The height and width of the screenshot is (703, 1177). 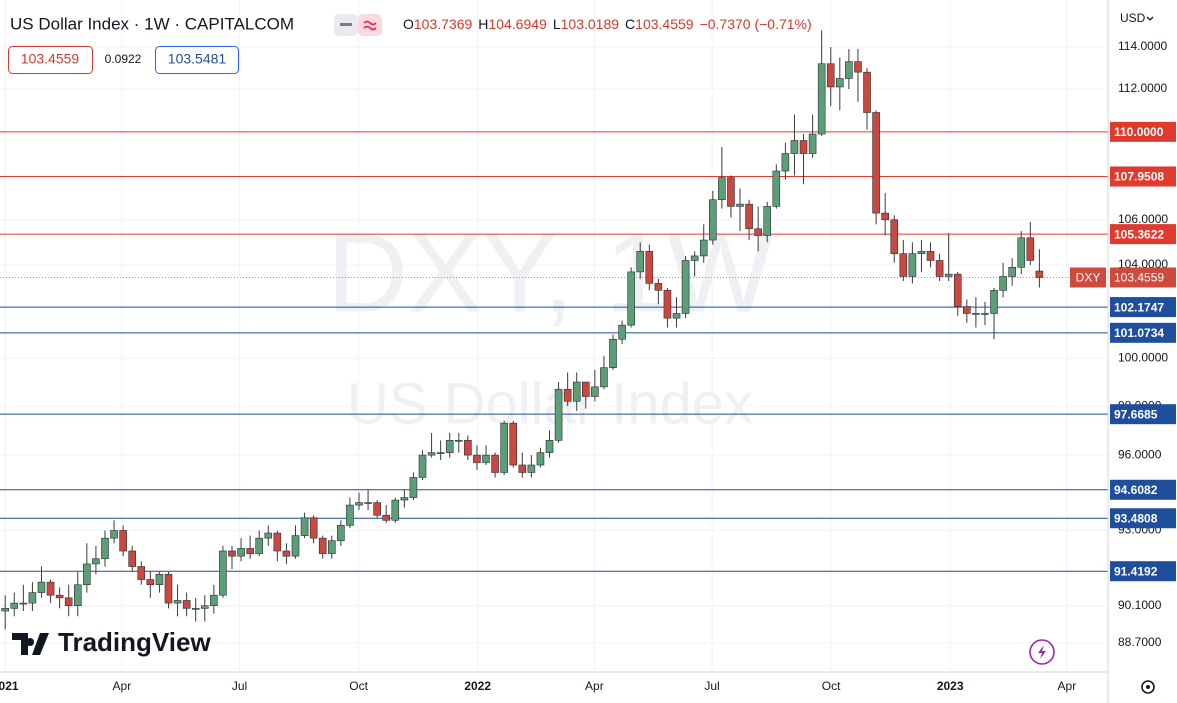 I want to click on y-tick-label: 106.0000, so click(x=1143, y=219).